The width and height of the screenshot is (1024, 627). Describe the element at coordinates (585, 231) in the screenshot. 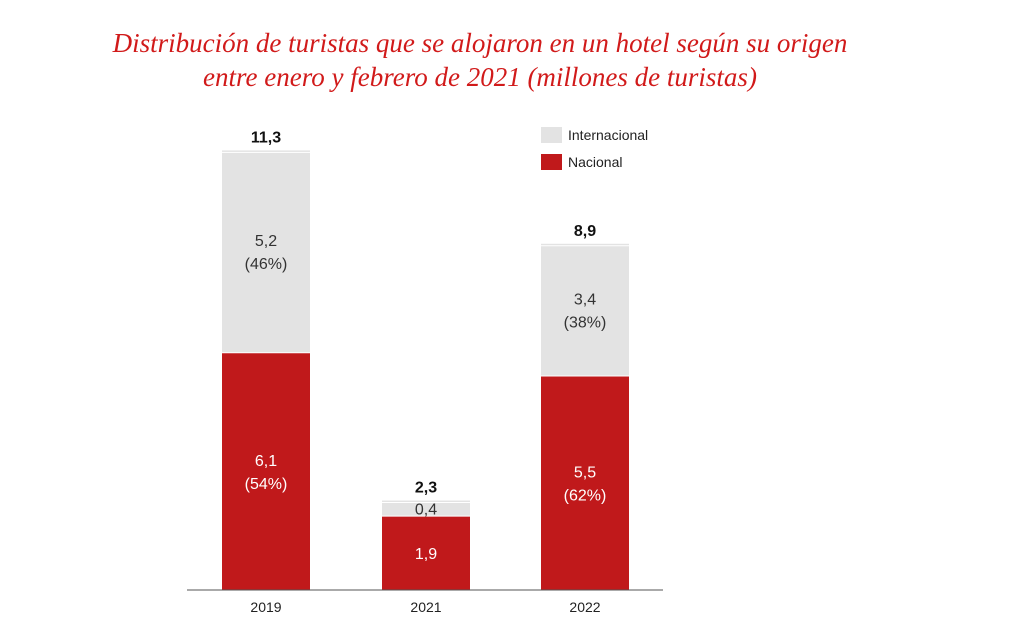

I see `total-label-2022: 8,9` at that location.